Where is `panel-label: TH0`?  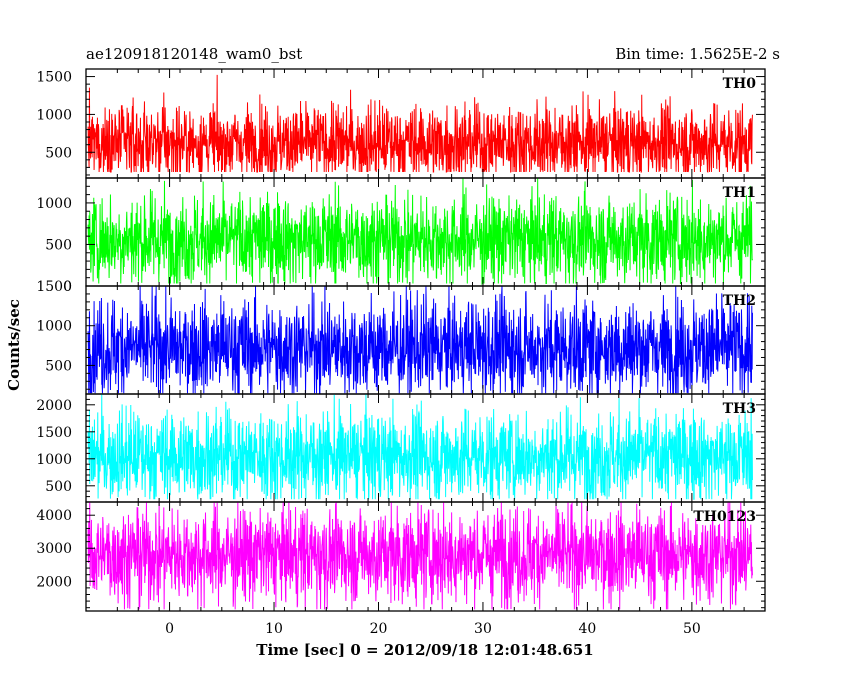
panel-label: TH0 is located at coordinates (740, 84).